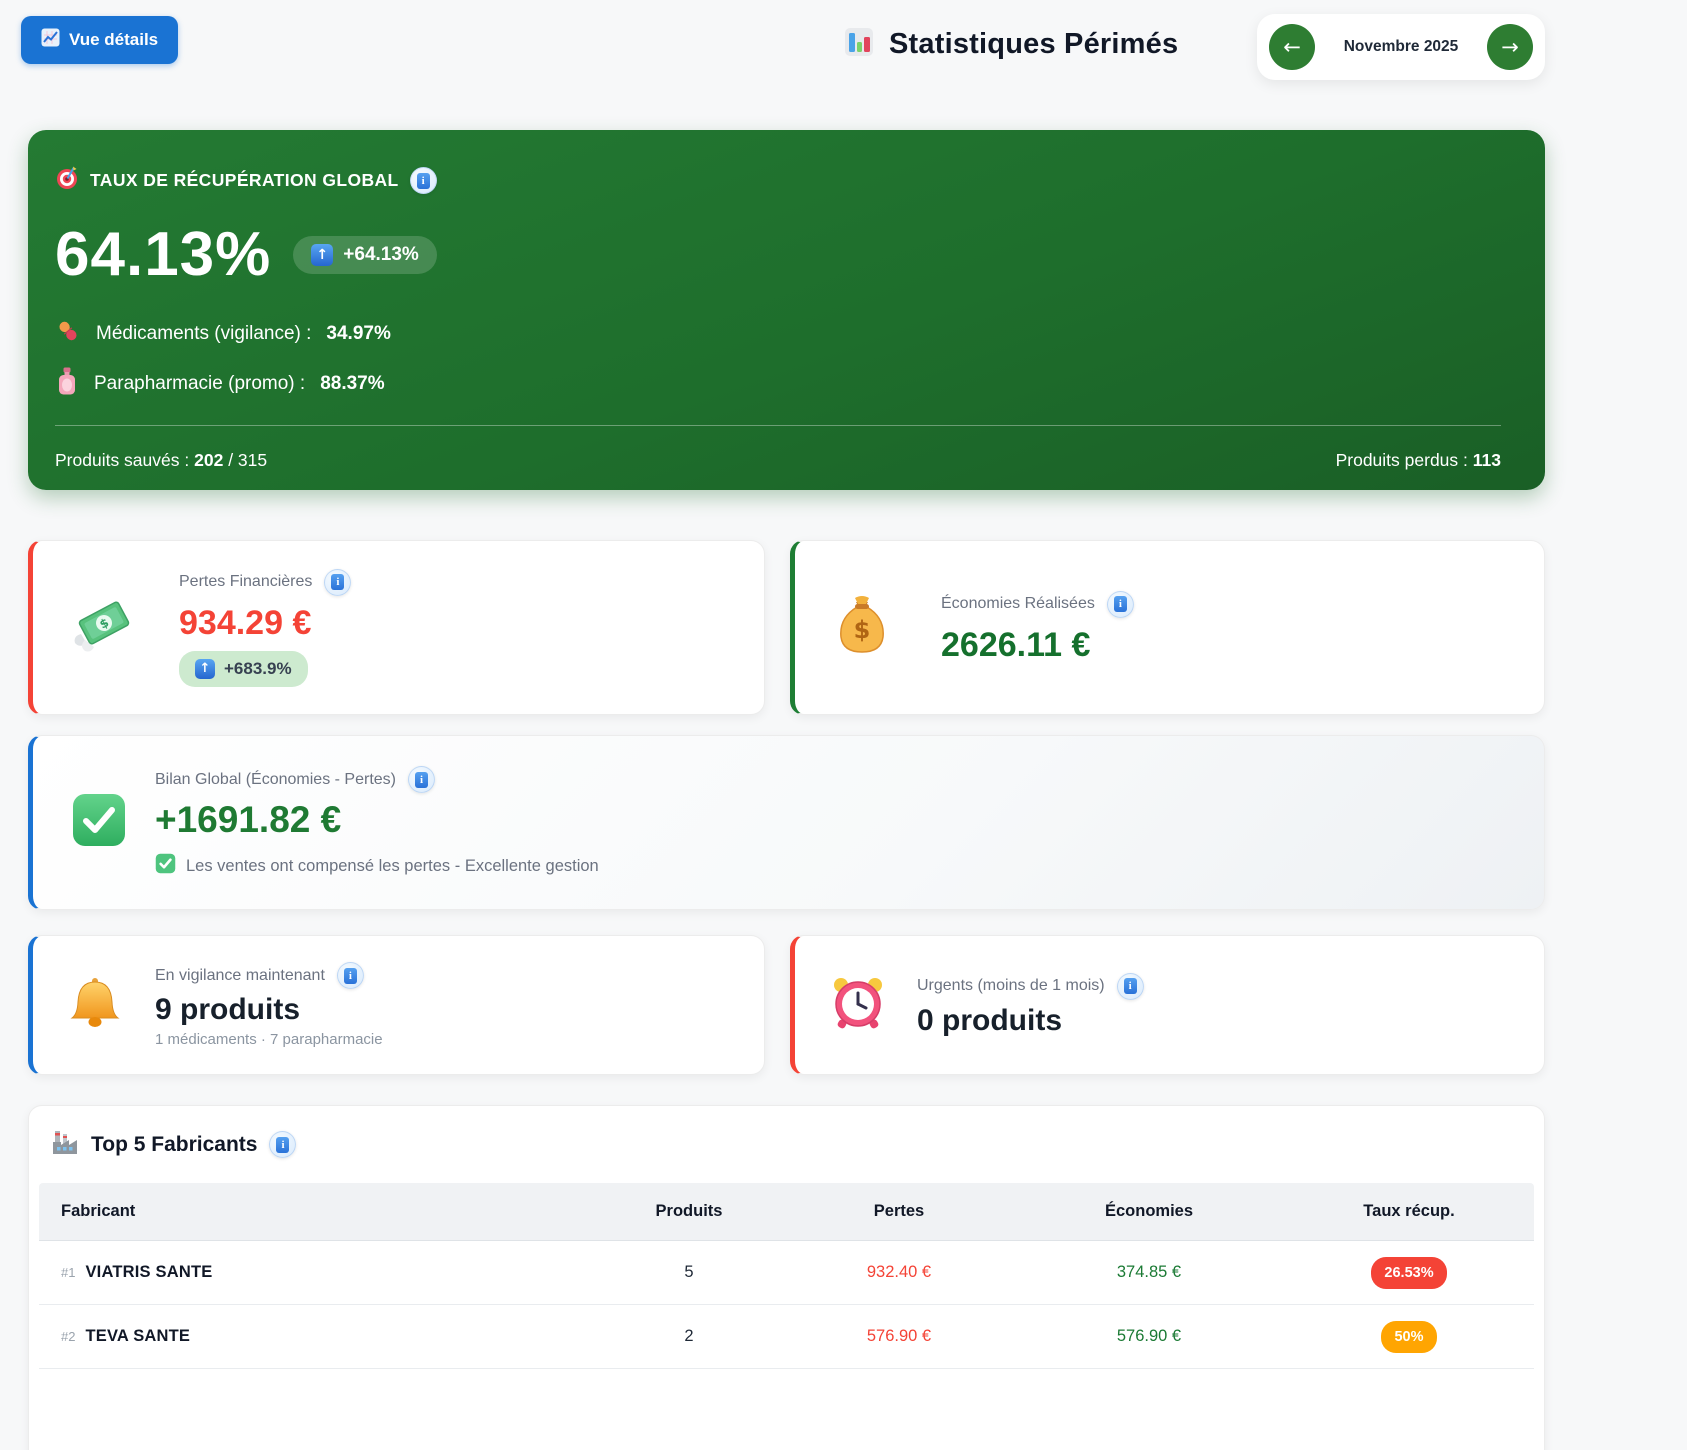 This screenshot has height=1450, width=1687. Describe the element at coordinates (122, 460) in the screenshot. I see `products-saved-label: Produits sauvés :` at that location.